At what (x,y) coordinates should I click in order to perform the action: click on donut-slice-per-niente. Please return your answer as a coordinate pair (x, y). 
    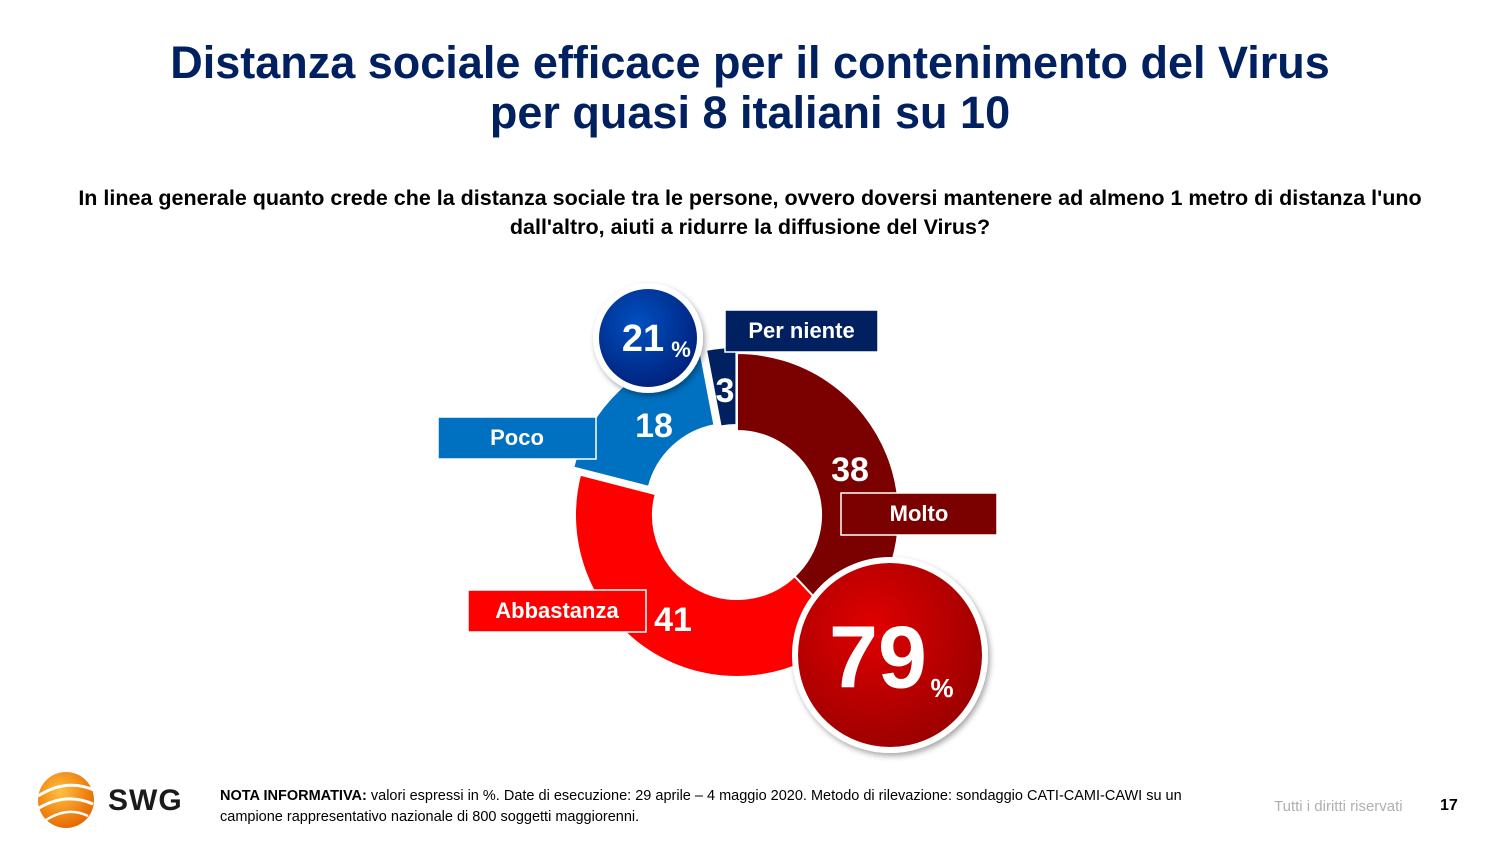
    Looking at the image, I should click on (721, 387).